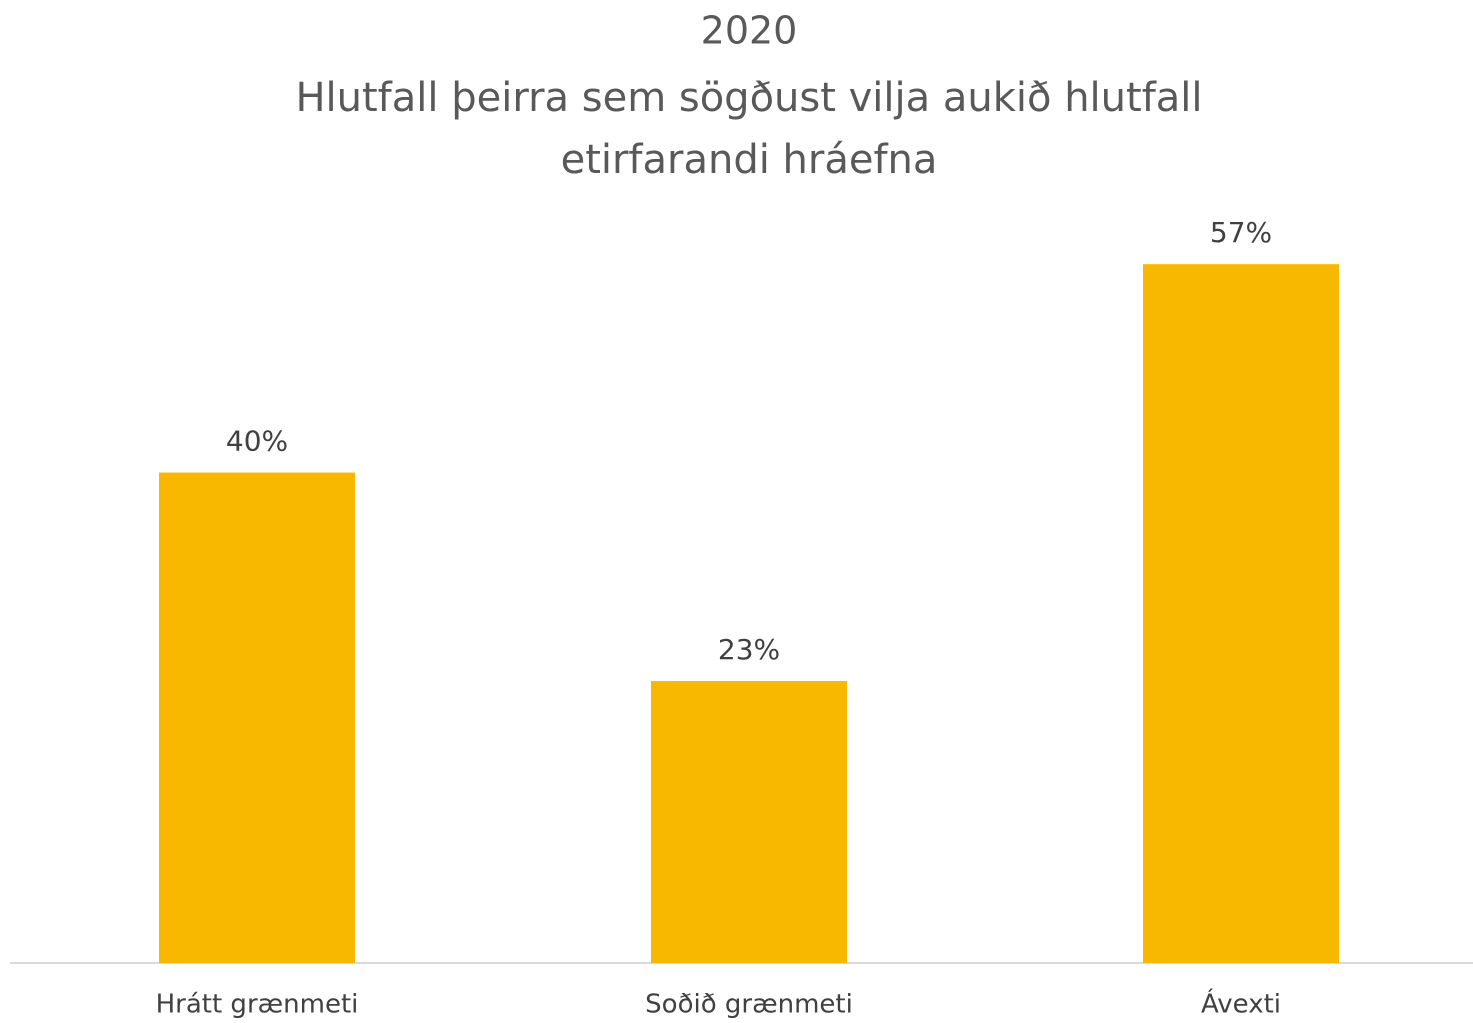  Describe the element at coordinates (257, 441) in the screenshot. I see `value-label: 40%` at that location.